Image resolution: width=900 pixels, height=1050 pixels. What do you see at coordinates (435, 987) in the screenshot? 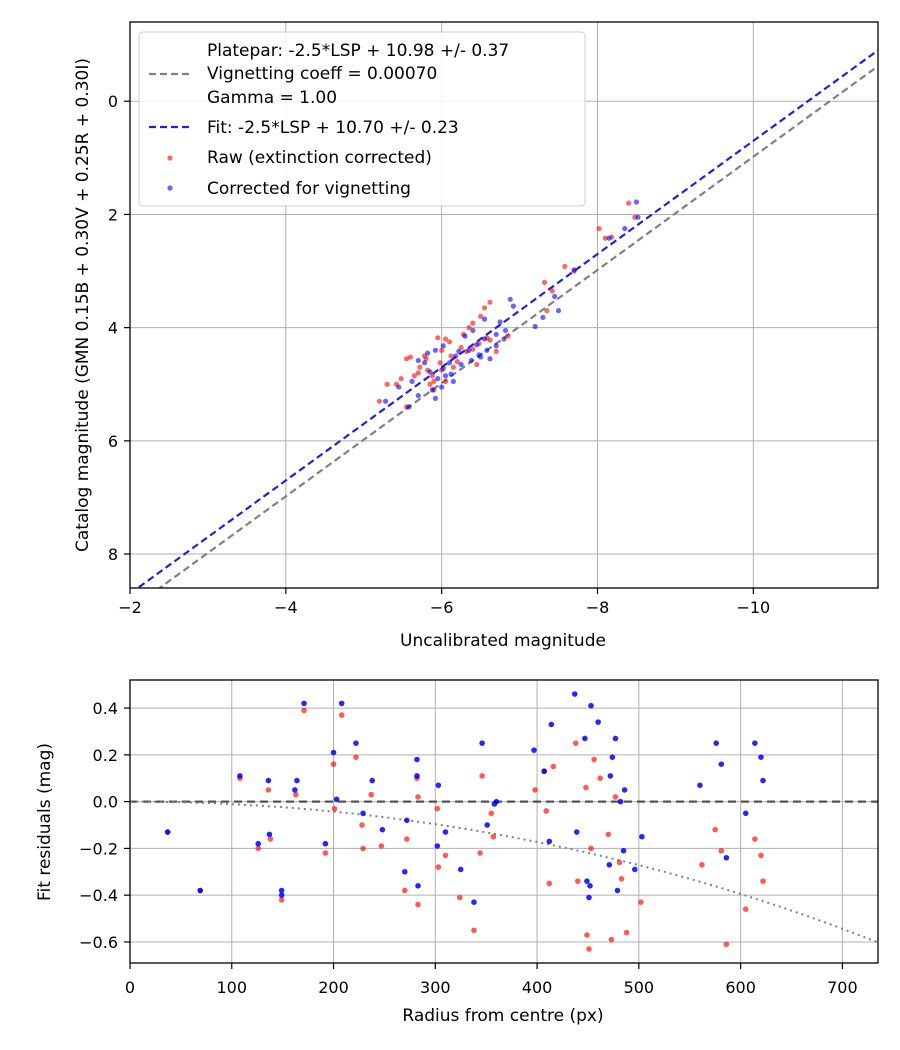
I see `residuals-xtick-label: 300` at bounding box center [435, 987].